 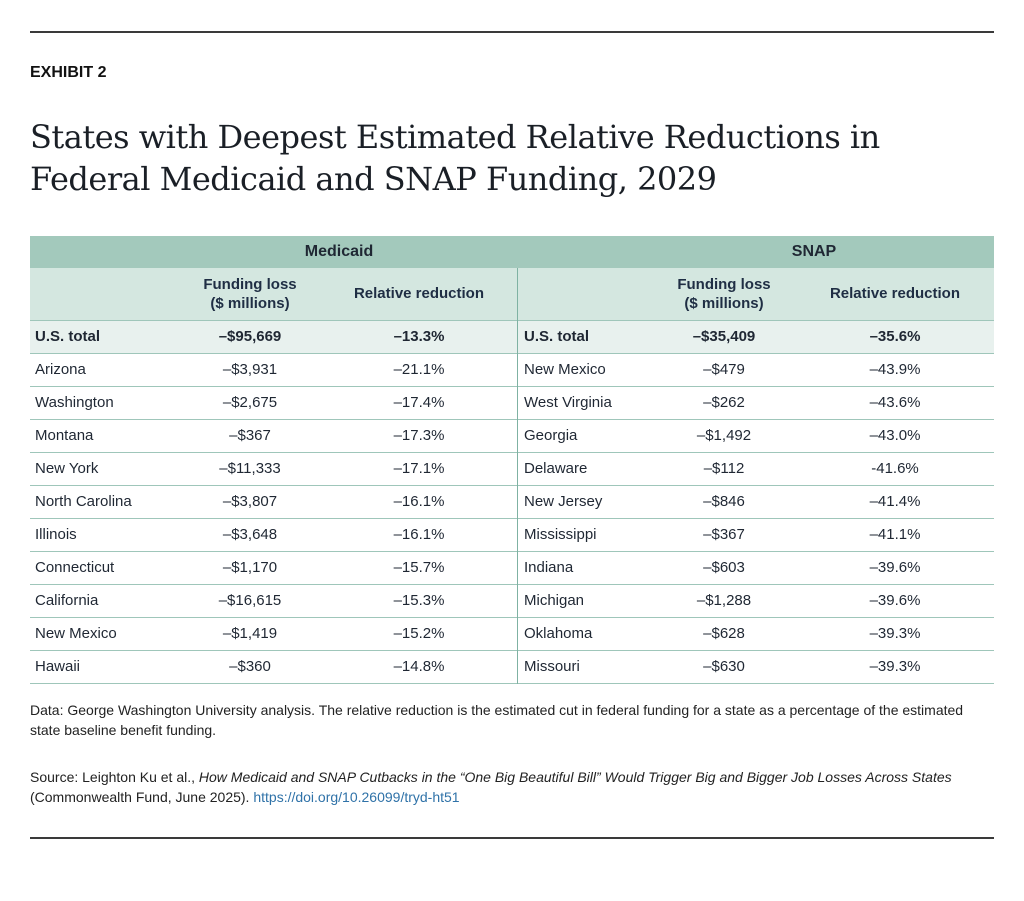 I want to click on cell-snap-loss: –$628, so click(x=724, y=633).